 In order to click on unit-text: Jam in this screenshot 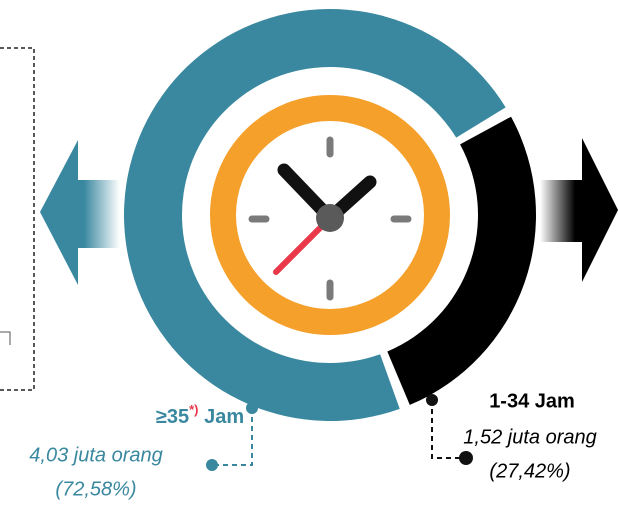, I will do `click(224, 417)`.